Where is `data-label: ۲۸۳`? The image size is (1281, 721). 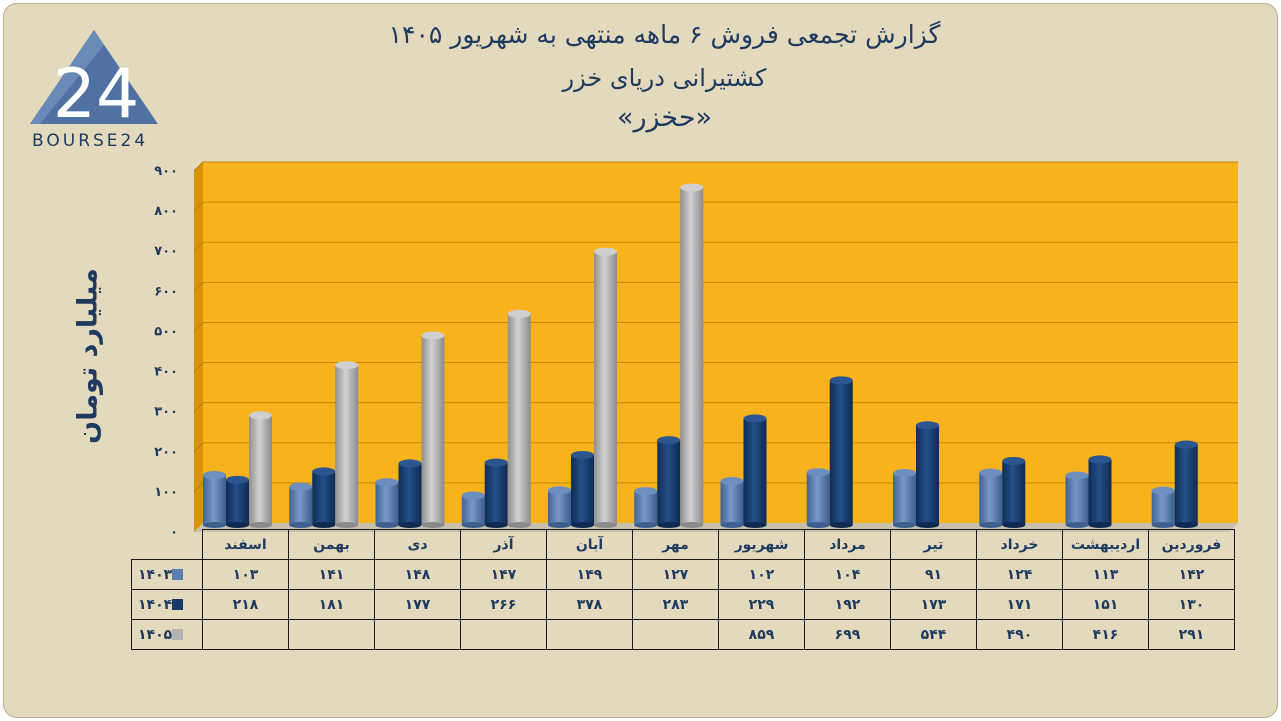 data-label: ۲۸۳ is located at coordinates (675, 604).